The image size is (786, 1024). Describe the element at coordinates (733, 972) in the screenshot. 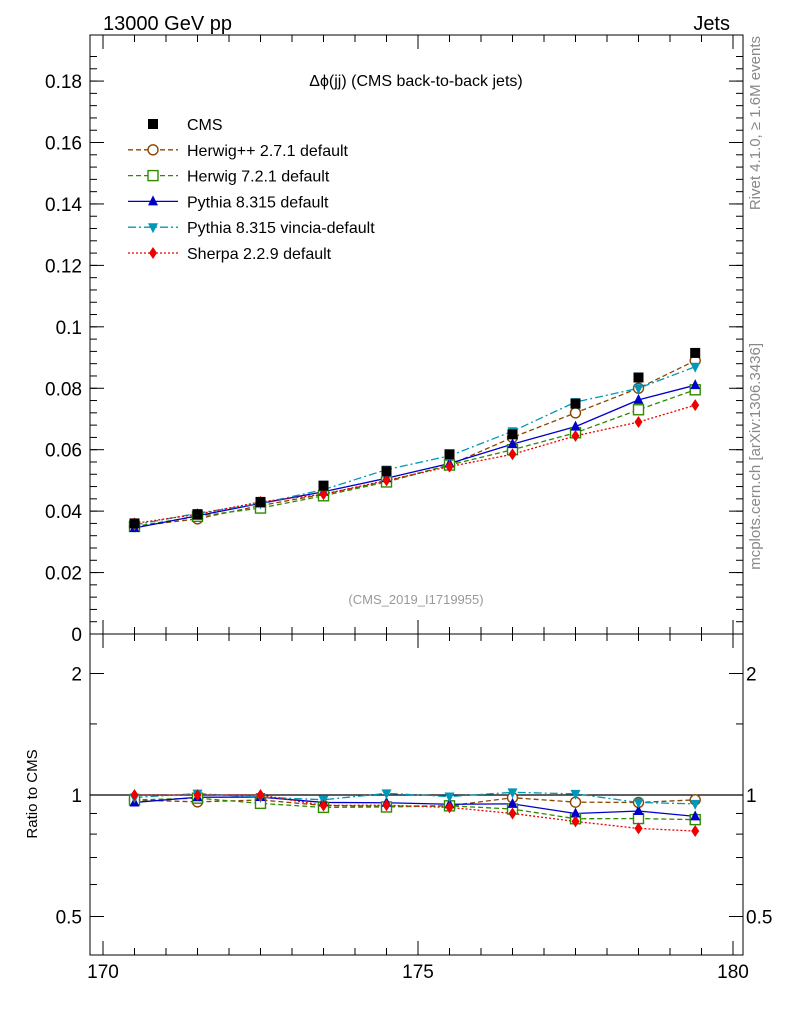

I see `x-tick-label: 180` at that location.